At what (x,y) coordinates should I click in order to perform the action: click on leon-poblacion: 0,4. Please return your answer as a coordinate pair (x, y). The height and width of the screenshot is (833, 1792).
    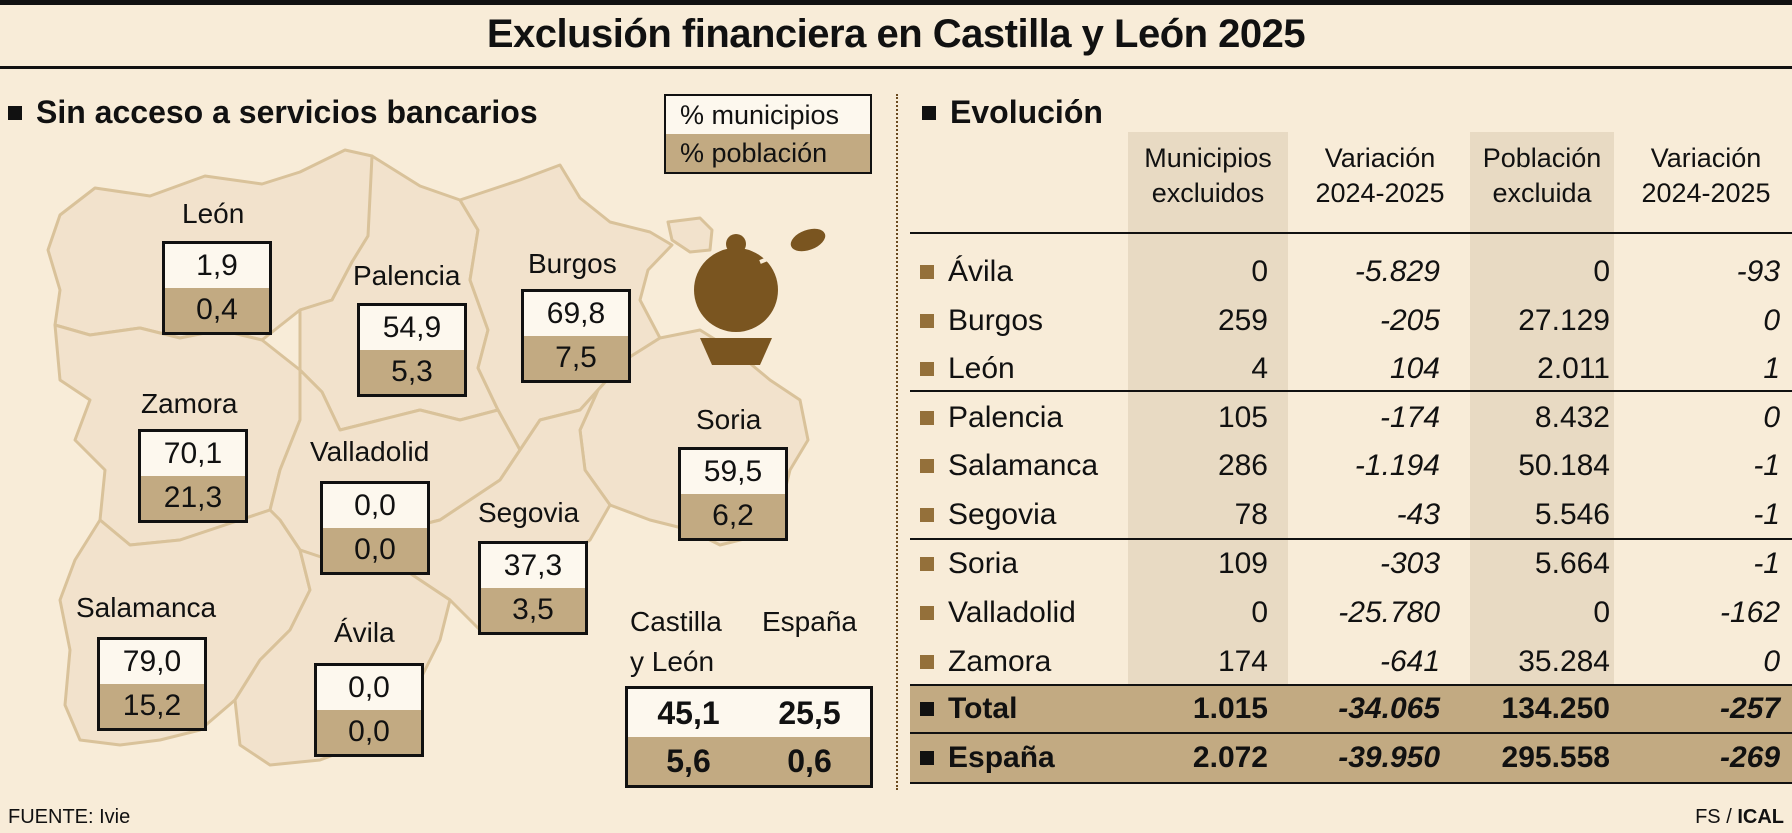
    Looking at the image, I should click on (217, 310).